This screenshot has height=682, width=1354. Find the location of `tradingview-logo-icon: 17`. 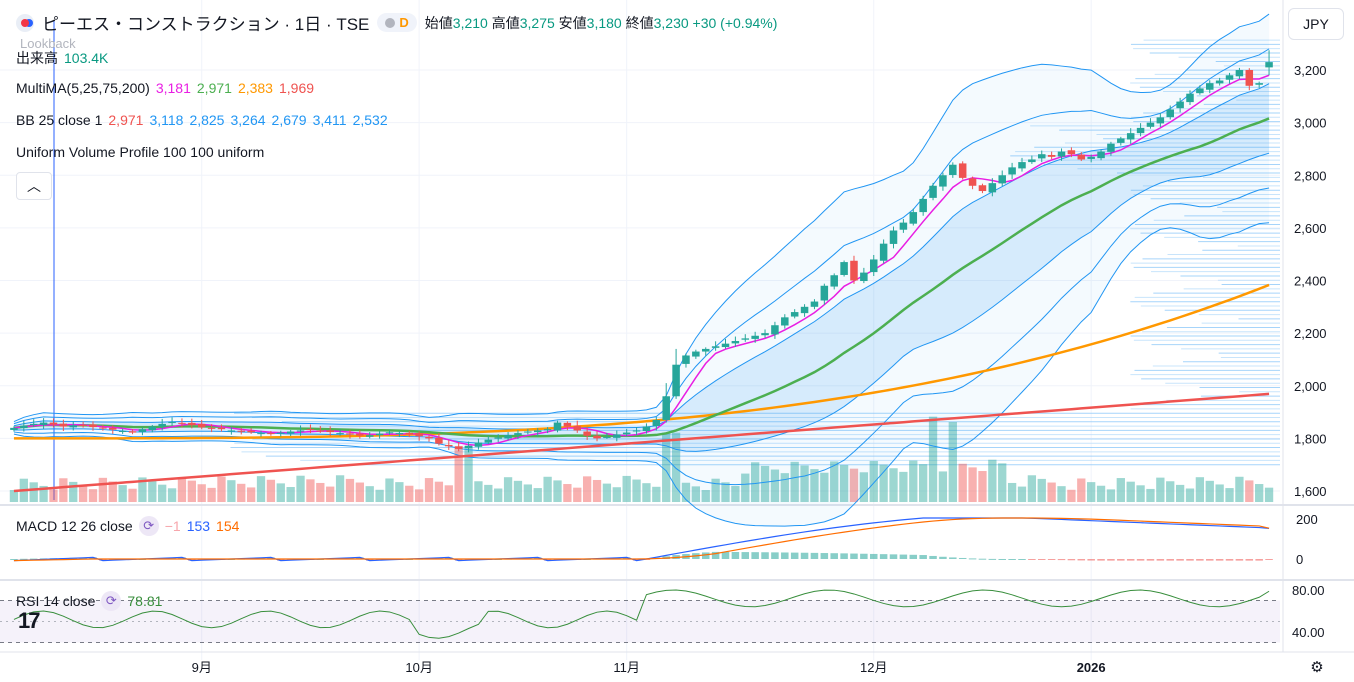

tradingview-logo-icon: 17 is located at coordinates (29, 620).